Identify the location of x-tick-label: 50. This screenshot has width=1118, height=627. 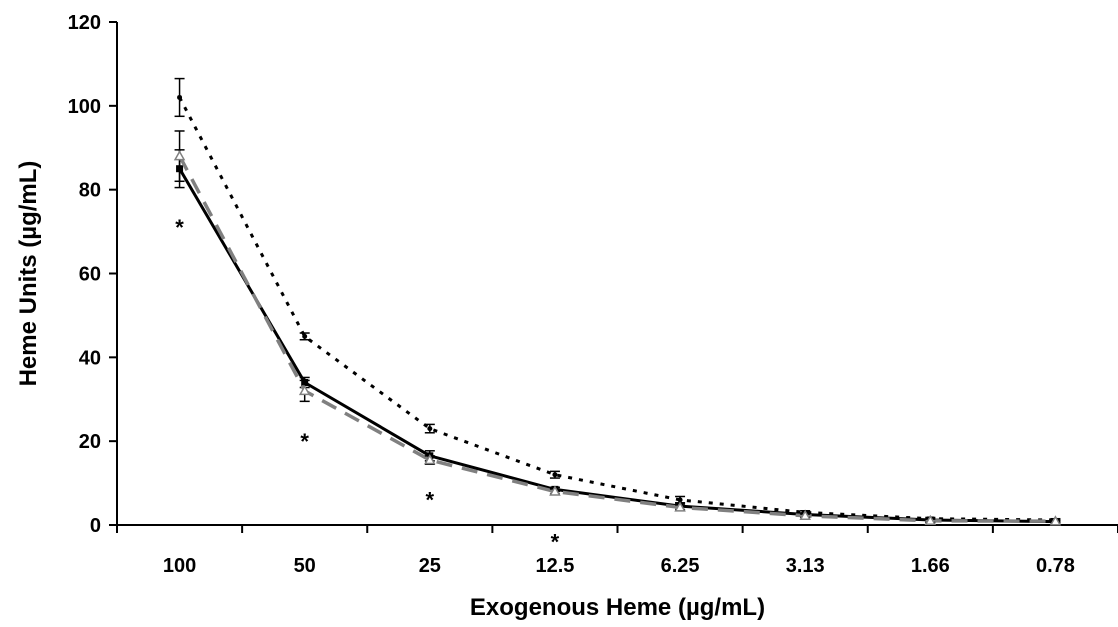
(305, 566).